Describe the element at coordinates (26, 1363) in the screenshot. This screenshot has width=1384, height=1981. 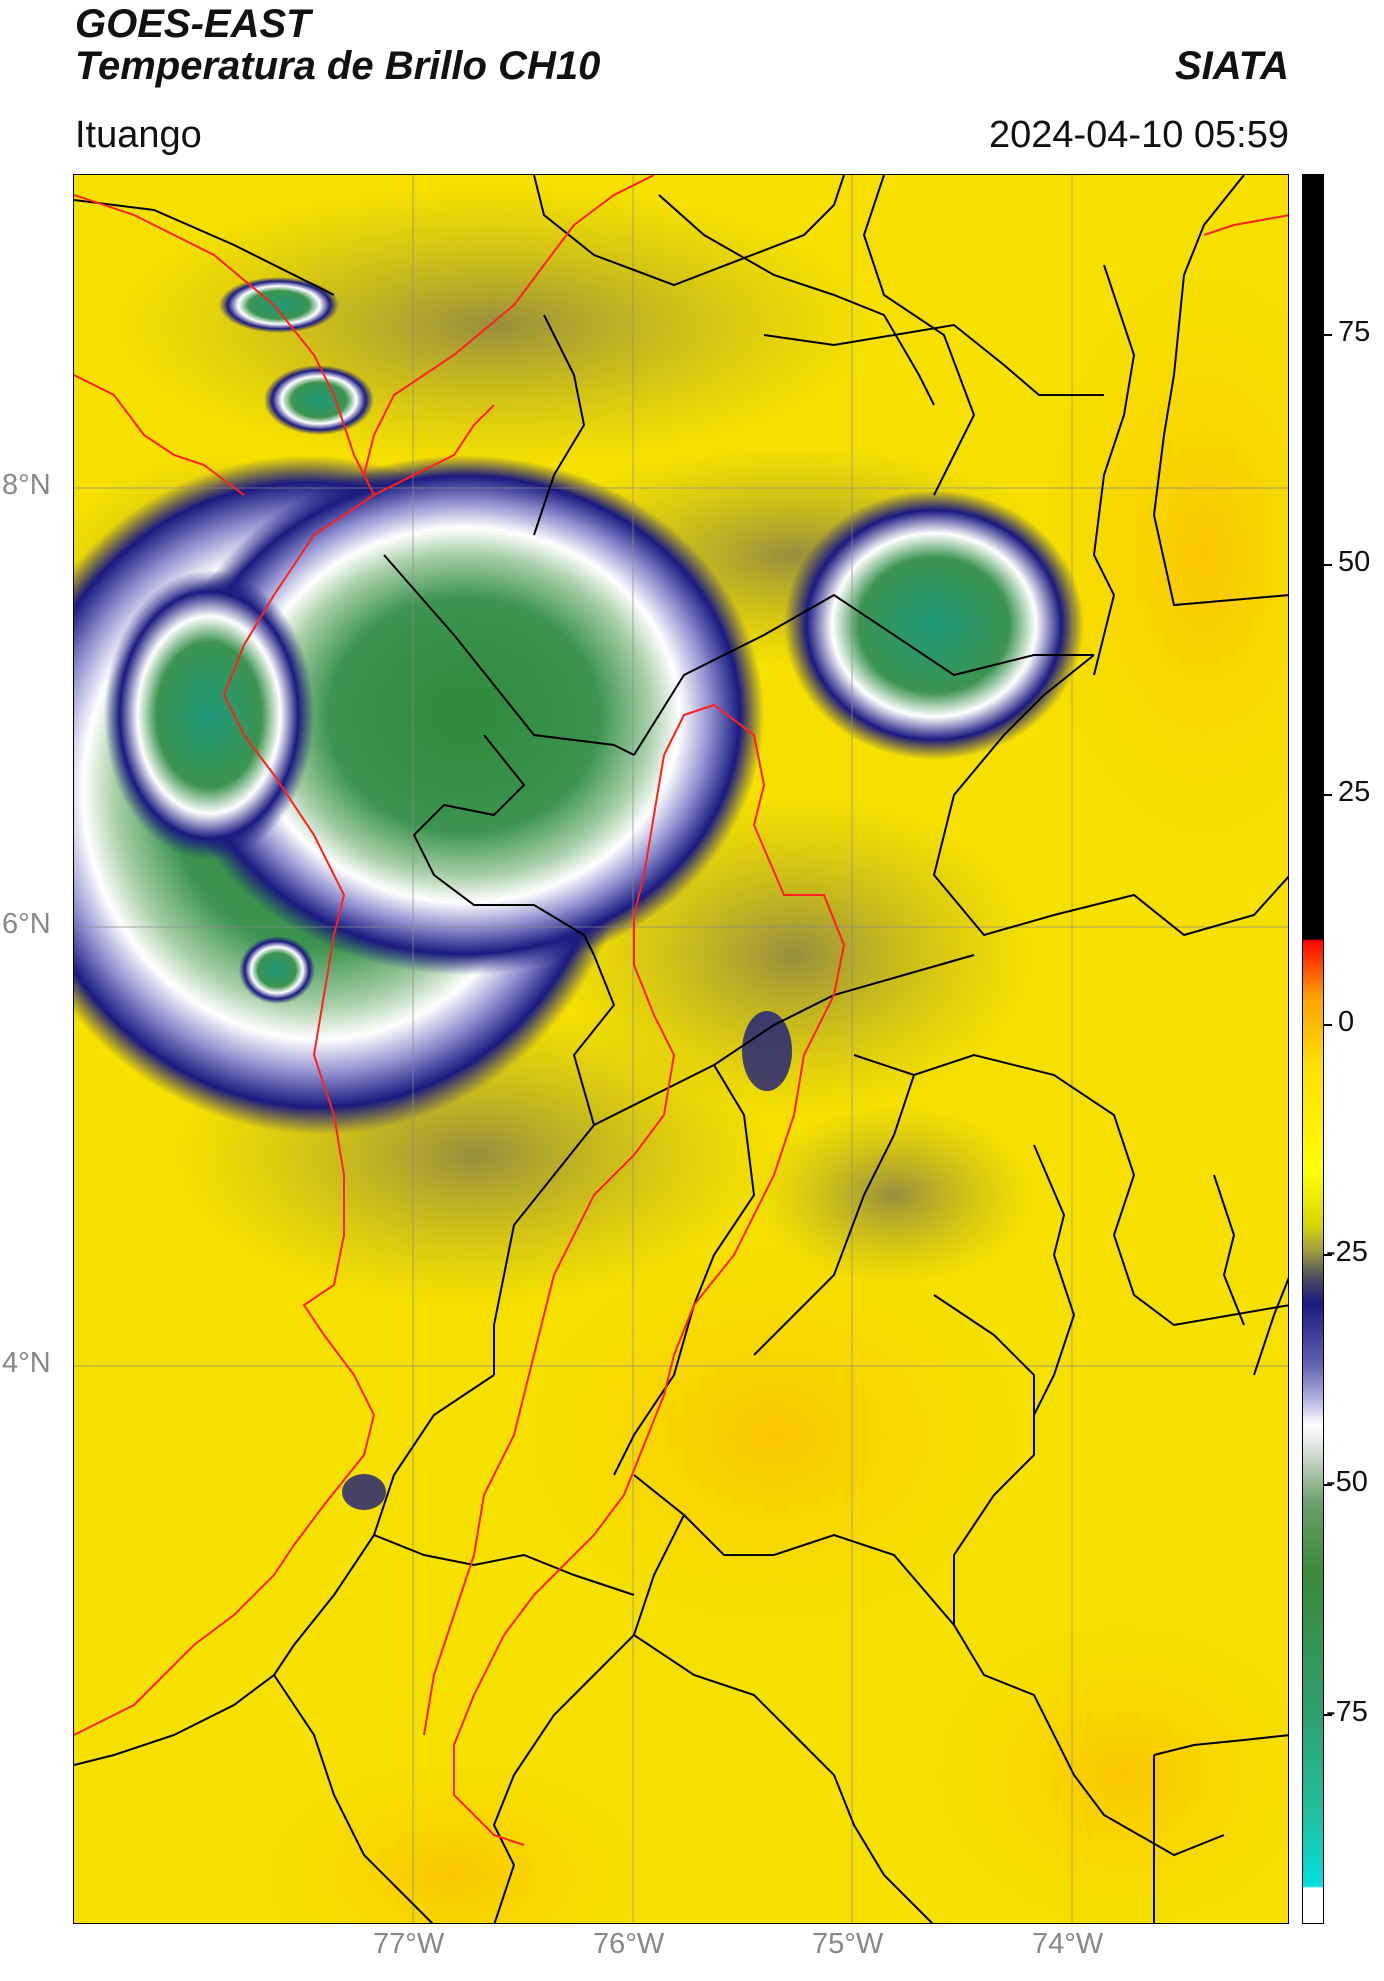
I see `lat-label-4n: 4°N` at that location.